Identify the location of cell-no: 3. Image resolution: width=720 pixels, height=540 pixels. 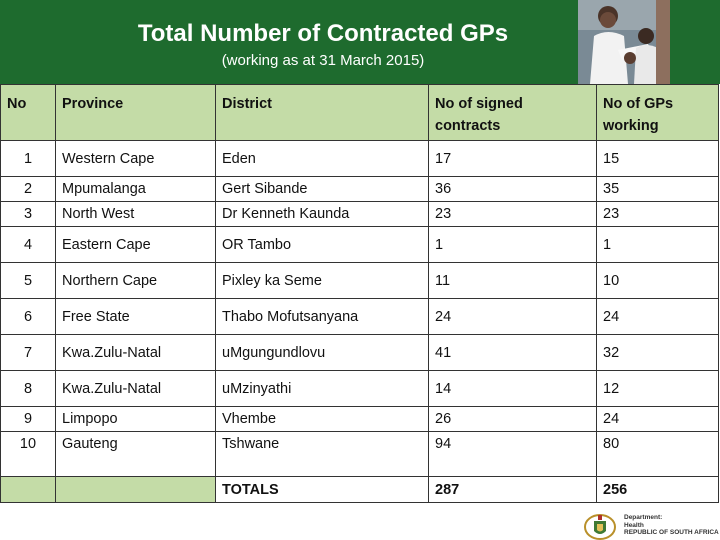
(28, 214).